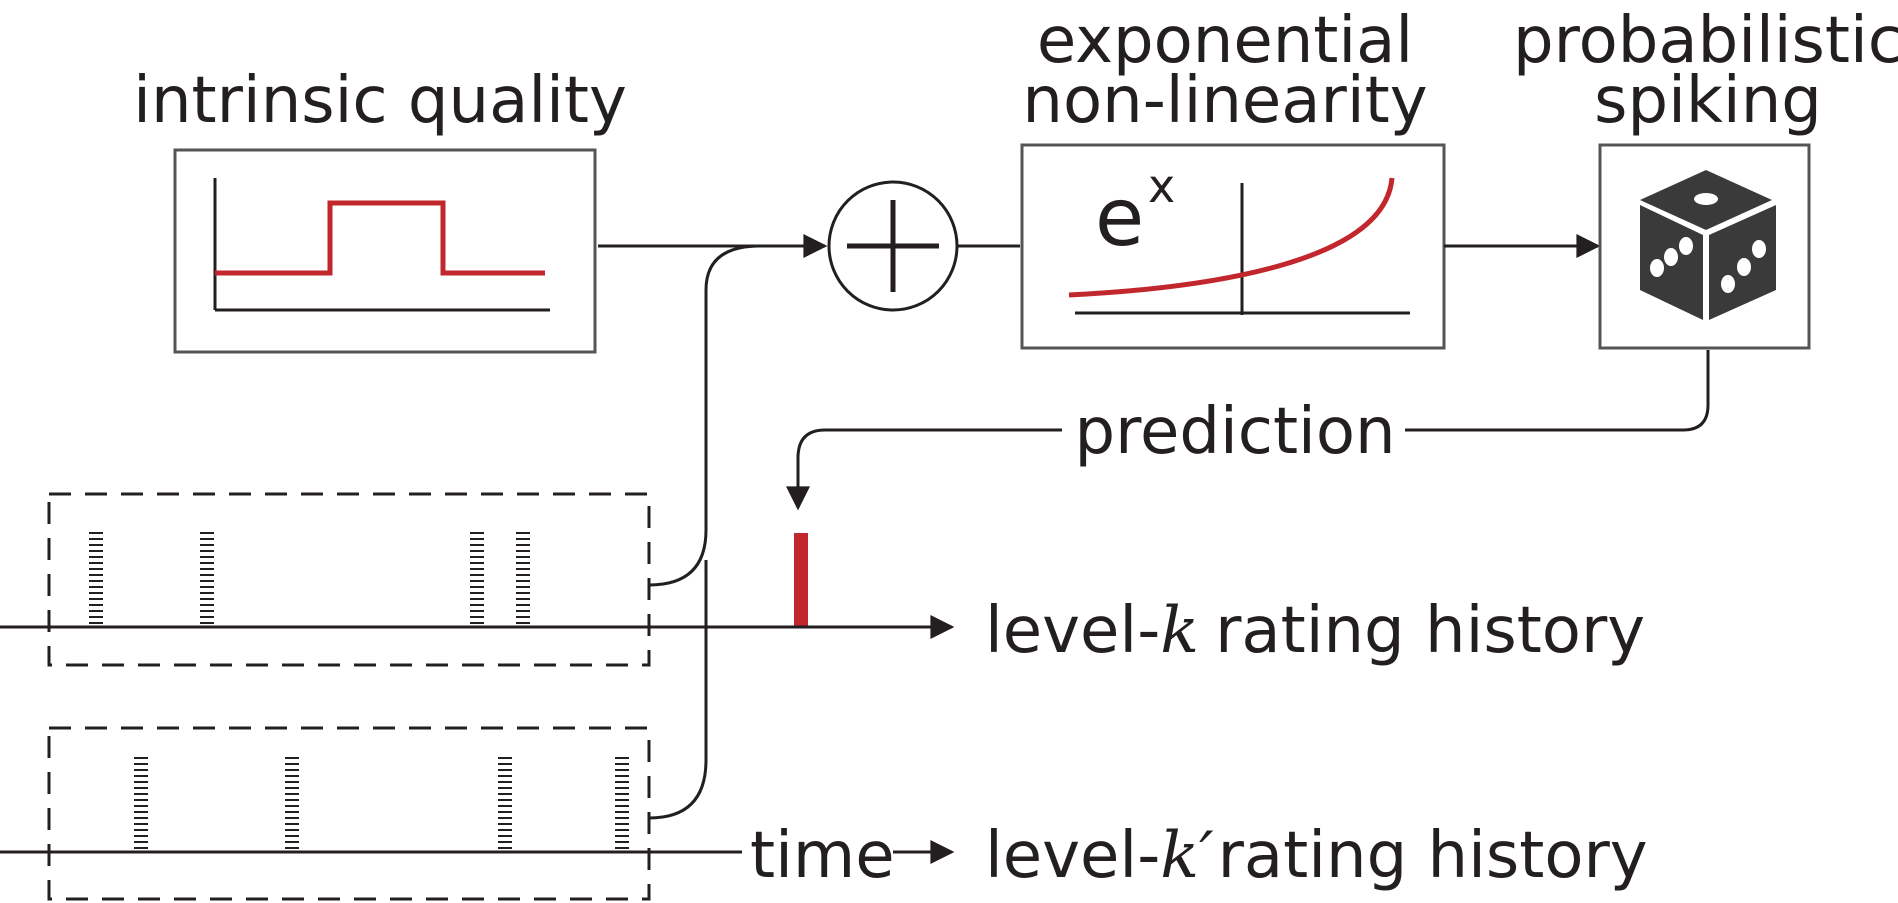 The image size is (1898, 903). I want to click on predicted-spike, so click(801, 580).